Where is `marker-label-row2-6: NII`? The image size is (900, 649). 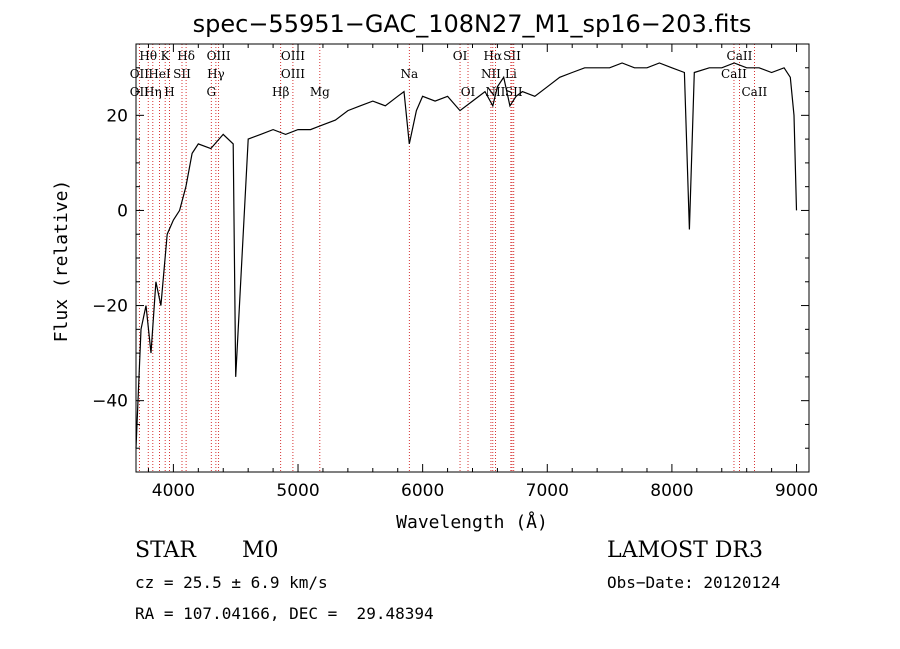 marker-label-row2-6: NII is located at coordinates (491, 74).